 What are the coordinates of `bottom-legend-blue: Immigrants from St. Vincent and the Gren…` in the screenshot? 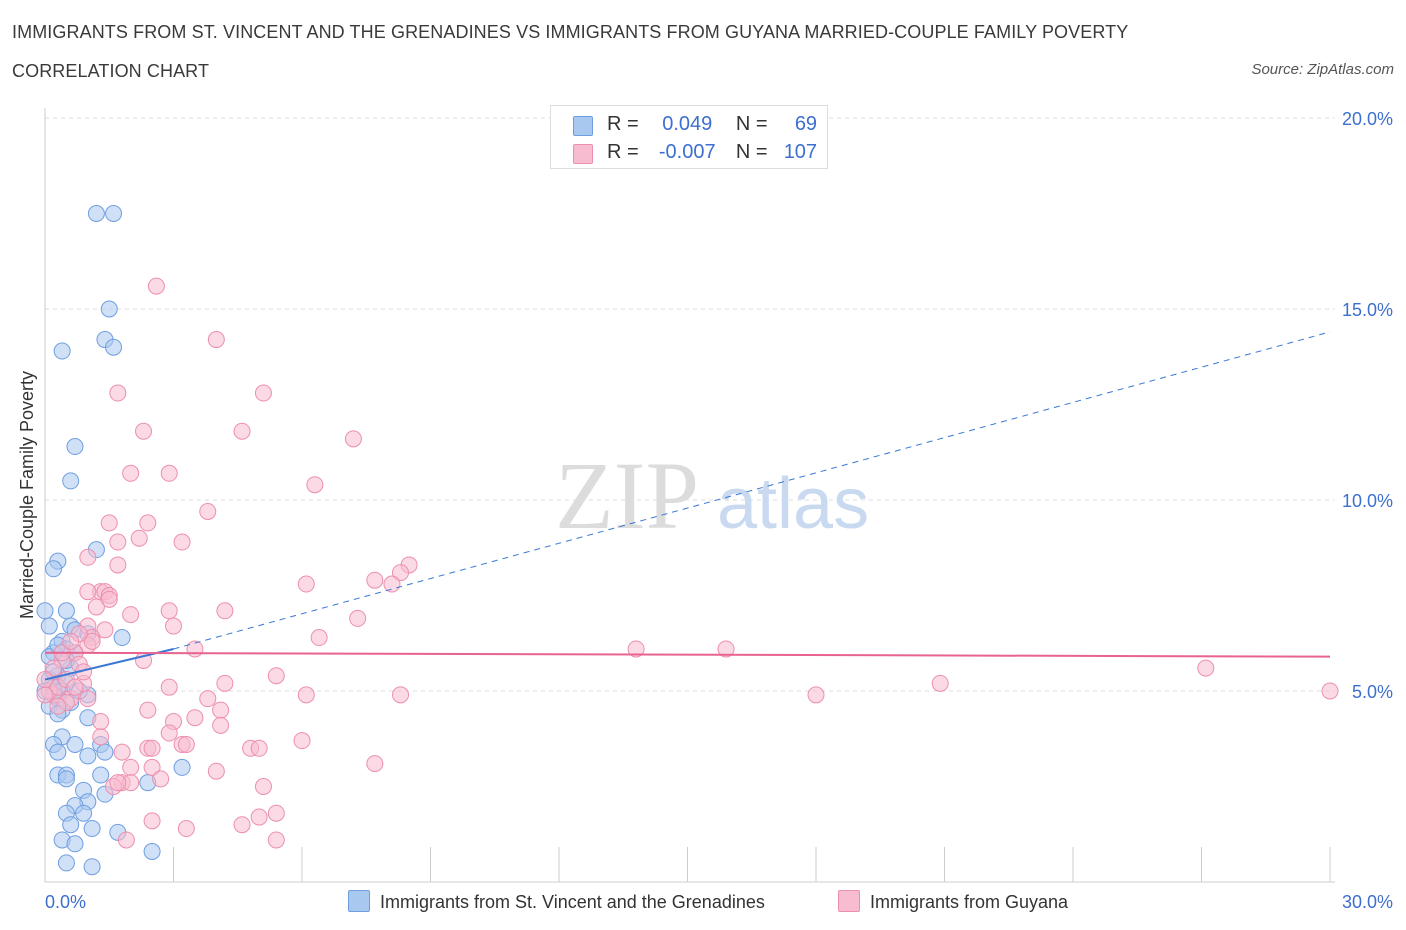 It's located at (556, 901).